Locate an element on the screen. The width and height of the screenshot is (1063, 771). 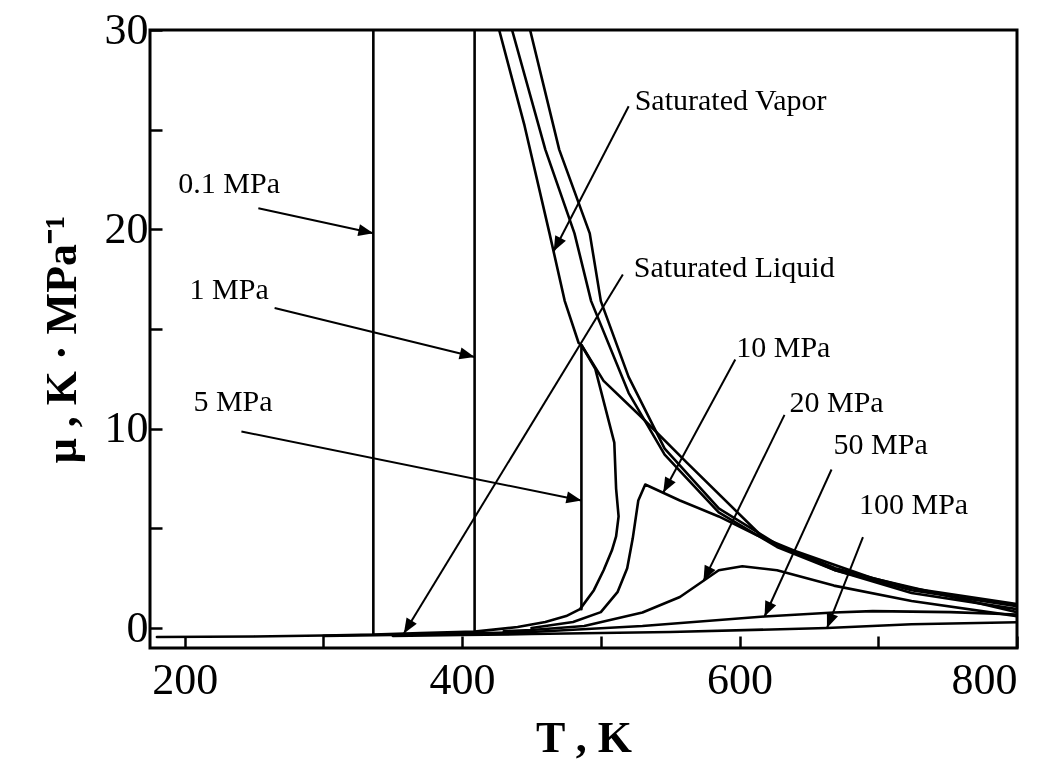
annotation: 100 MPa is located at coordinates (913, 504).